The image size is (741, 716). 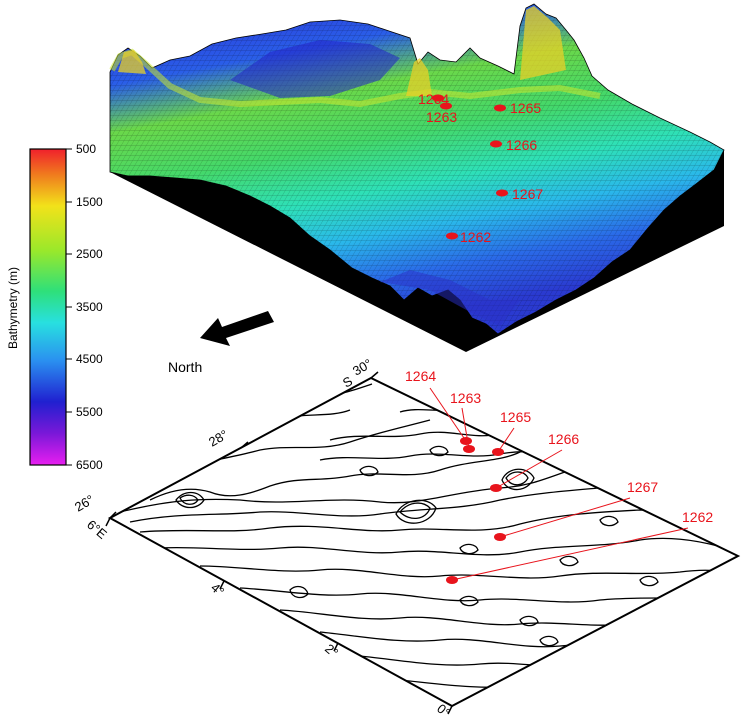 What do you see at coordinates (89, 202) in the screenshot?
I see `colorbar-tick-label: 1500` at bounding box center [89, 202].